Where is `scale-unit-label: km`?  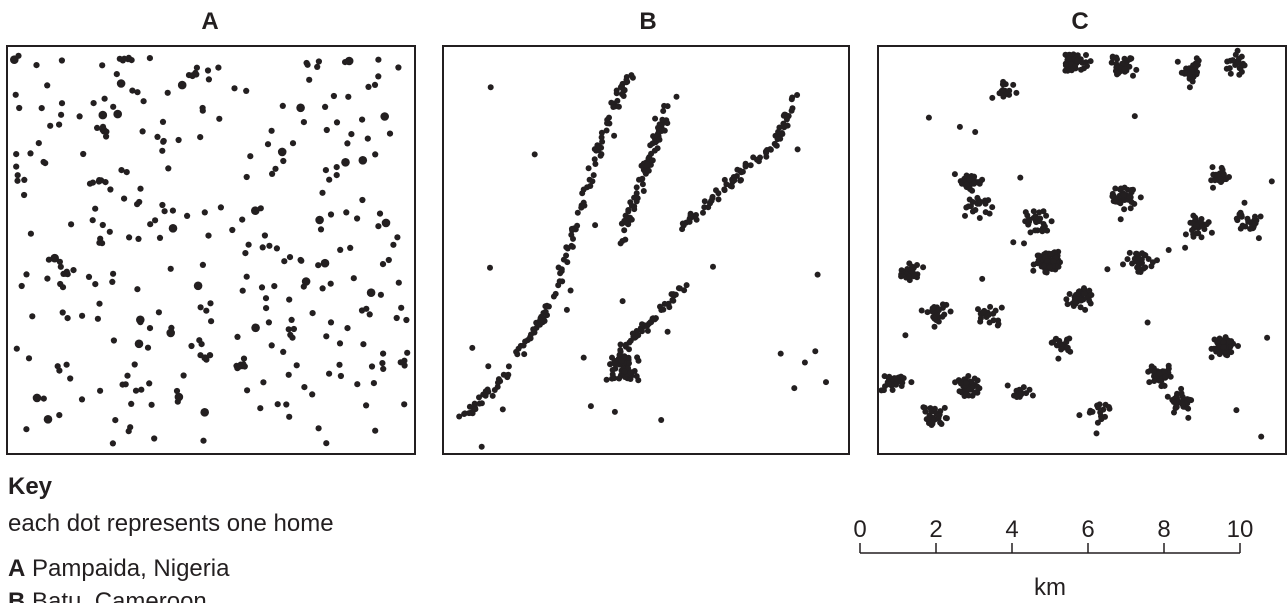
scale-unit-label: km is located at coordinates (1050, 587).